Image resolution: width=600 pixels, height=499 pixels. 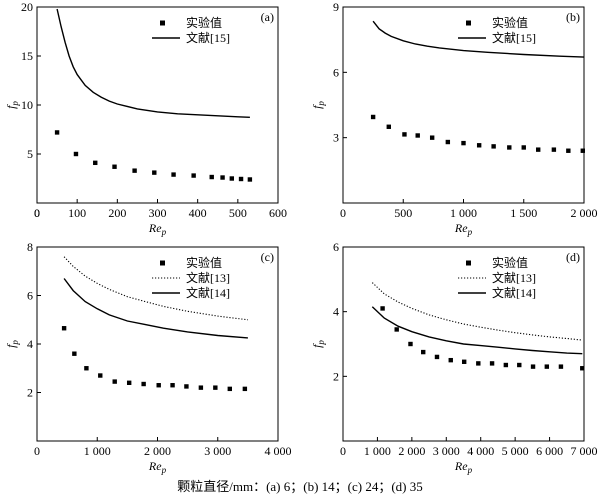 What do you see at coordinates (549, 451) in the screenshot?
I see `x-tick-label: 6 000` at bounding box center [549, 451].